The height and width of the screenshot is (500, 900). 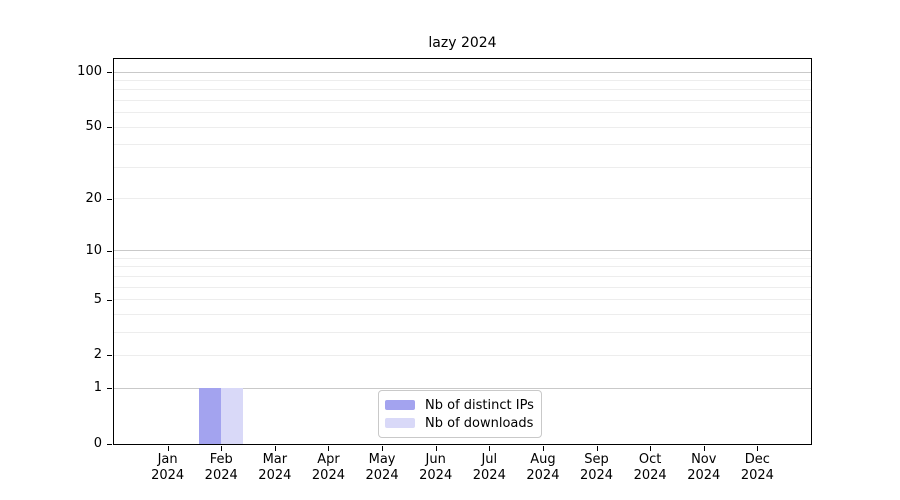 I want to click on x-tick-label: Dec 2024, so click(x=757, y=467).